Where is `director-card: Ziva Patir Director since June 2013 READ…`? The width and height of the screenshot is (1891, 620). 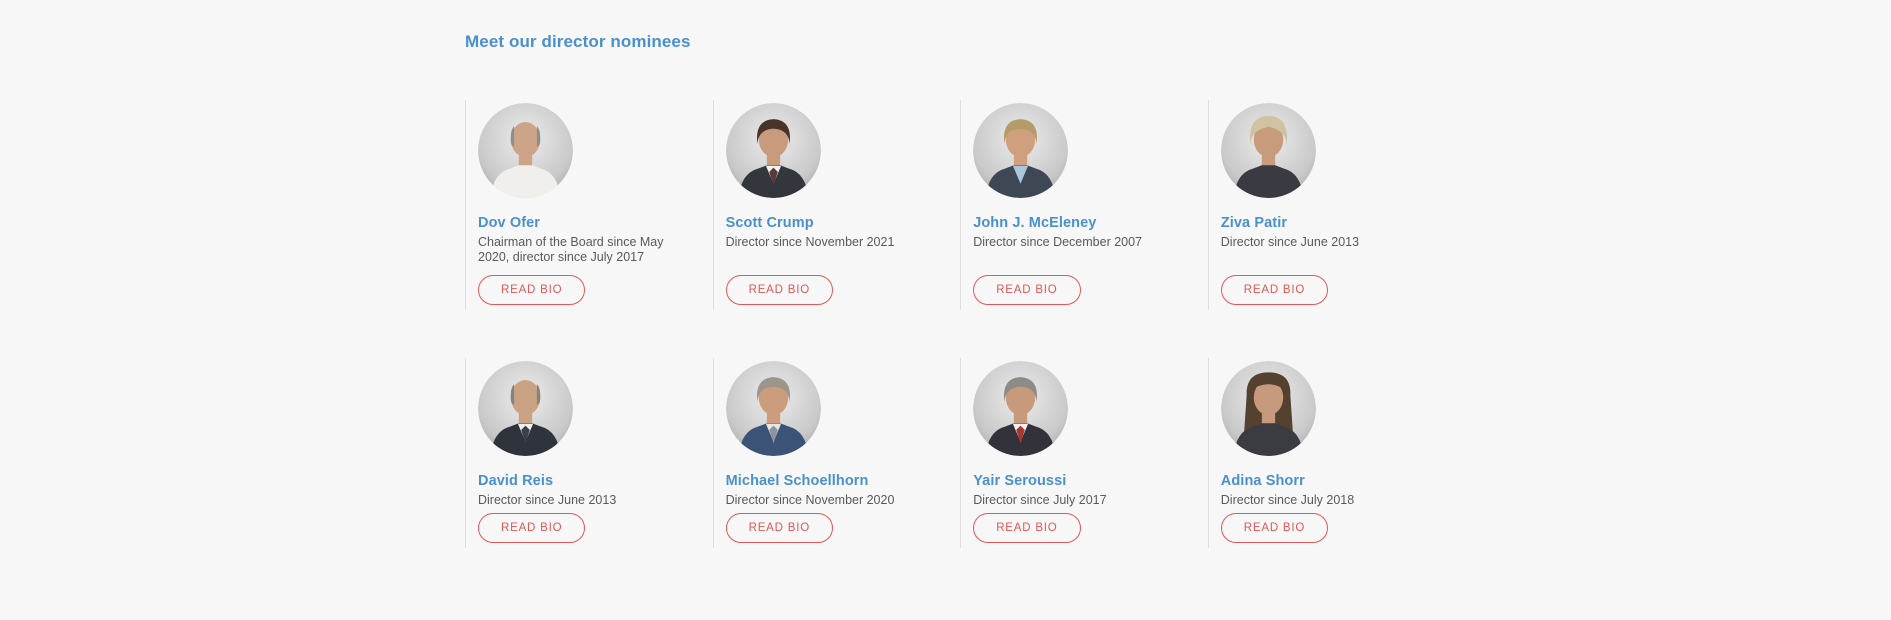
director-card: Ziva Patir Director since June 2013 READ… is located at coordinates (1331, 205).